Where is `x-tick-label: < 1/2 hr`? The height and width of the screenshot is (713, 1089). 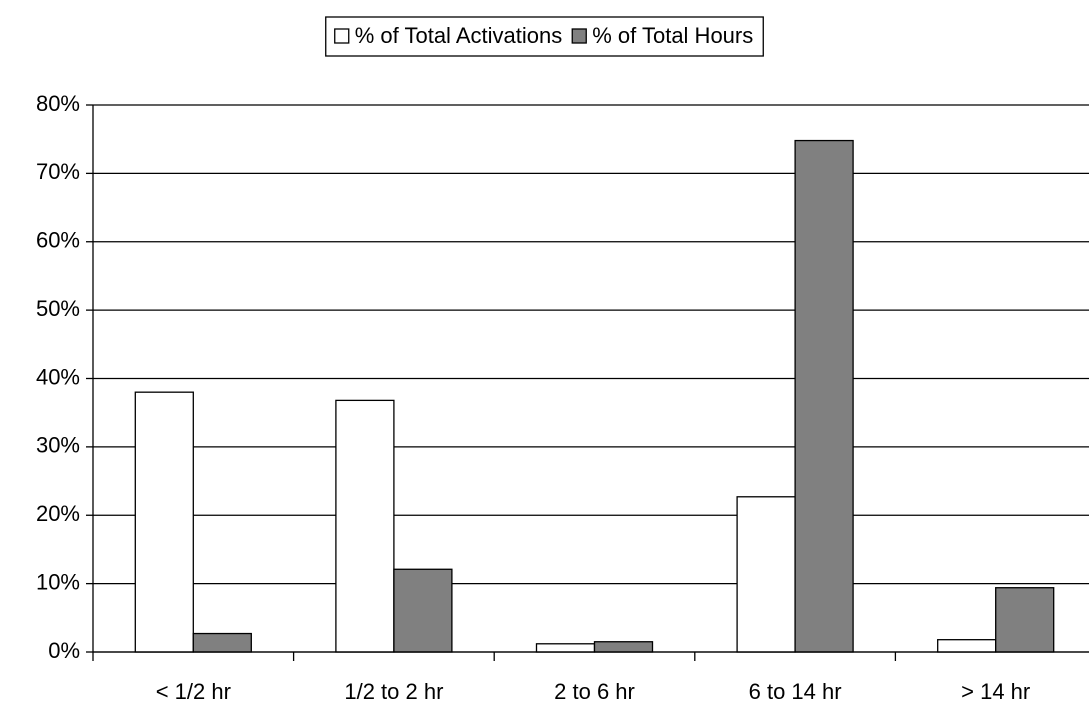
x-tick-label: < 1/2 hr is located at coordinates (193, 691).